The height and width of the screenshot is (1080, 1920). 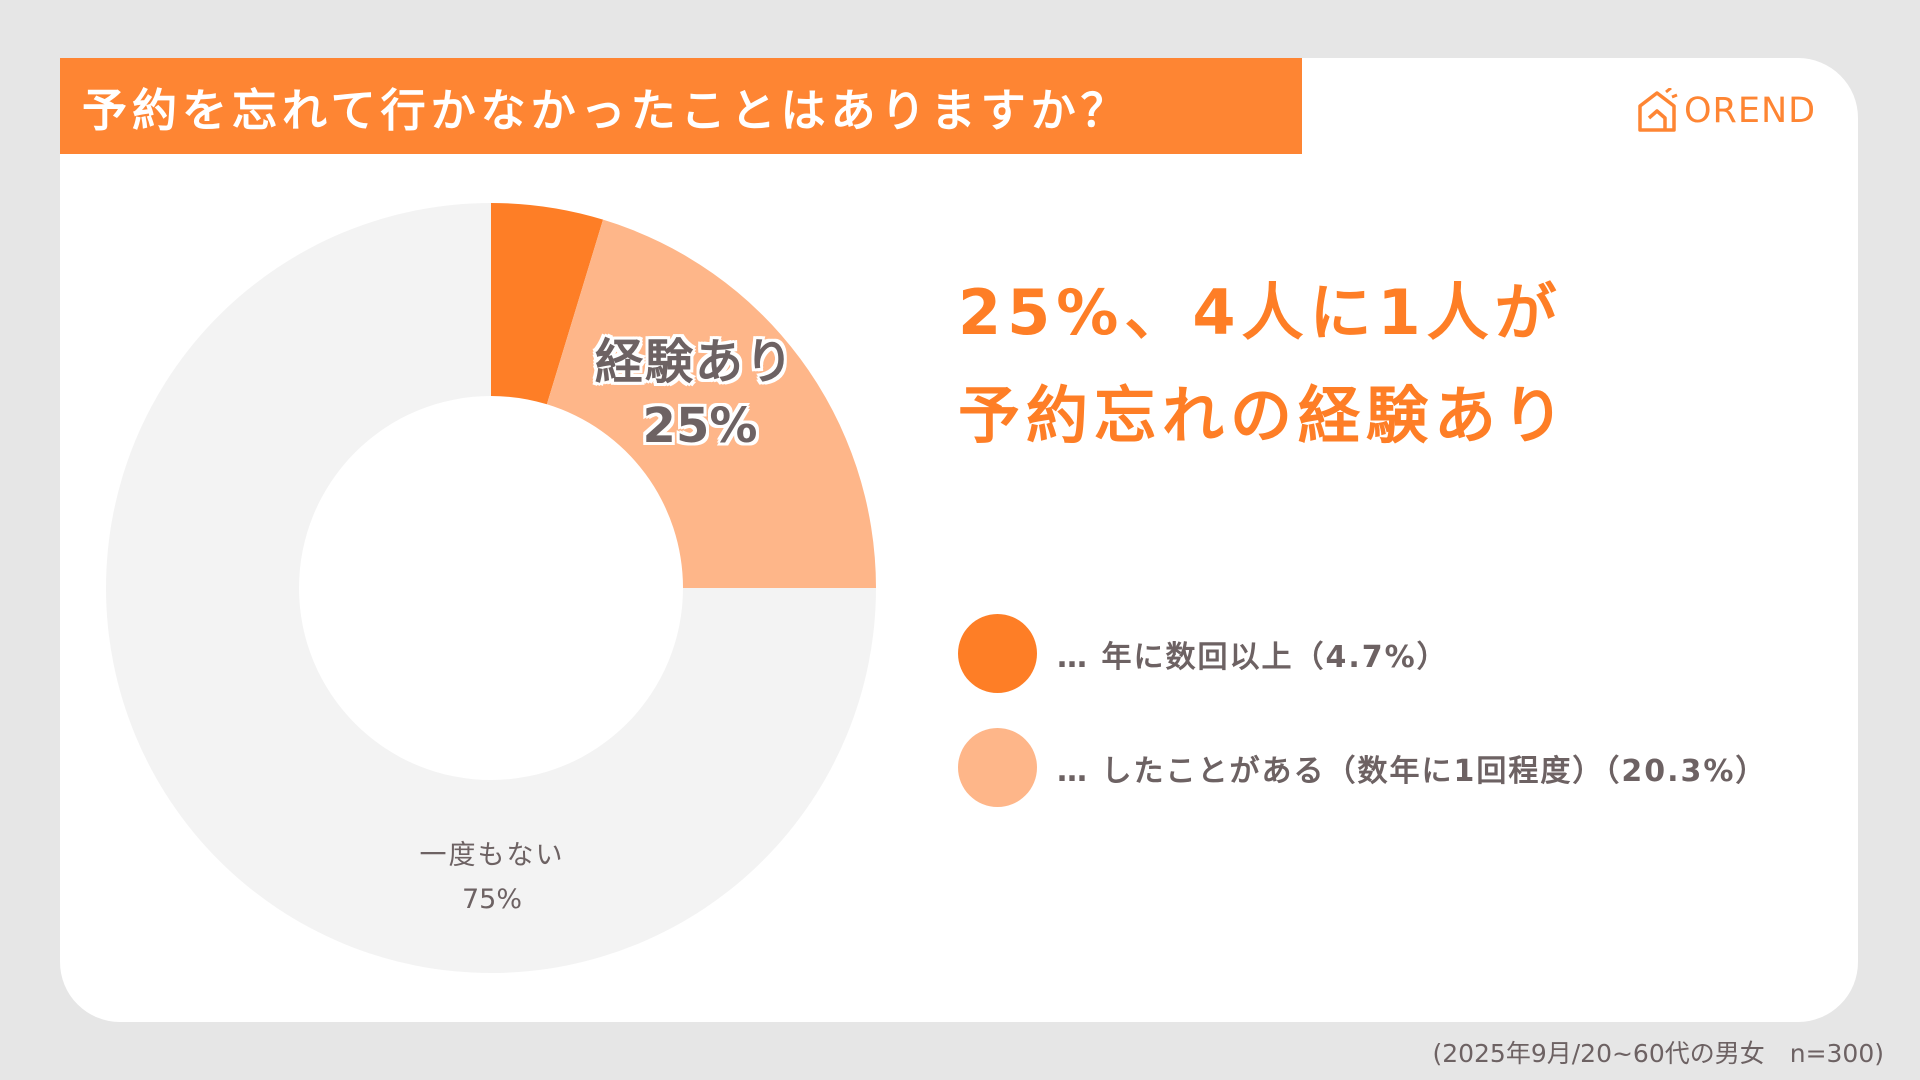 I want to click on slice-annotation-experience: 経験あり 25%, so click(x=695, y=394).